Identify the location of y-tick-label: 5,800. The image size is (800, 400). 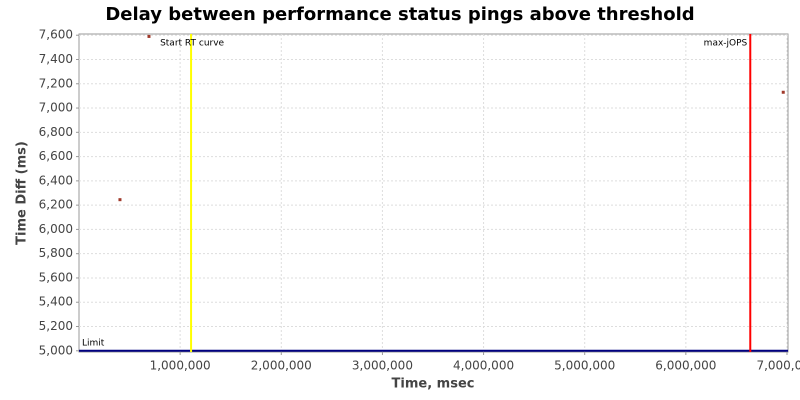
(56, 253).